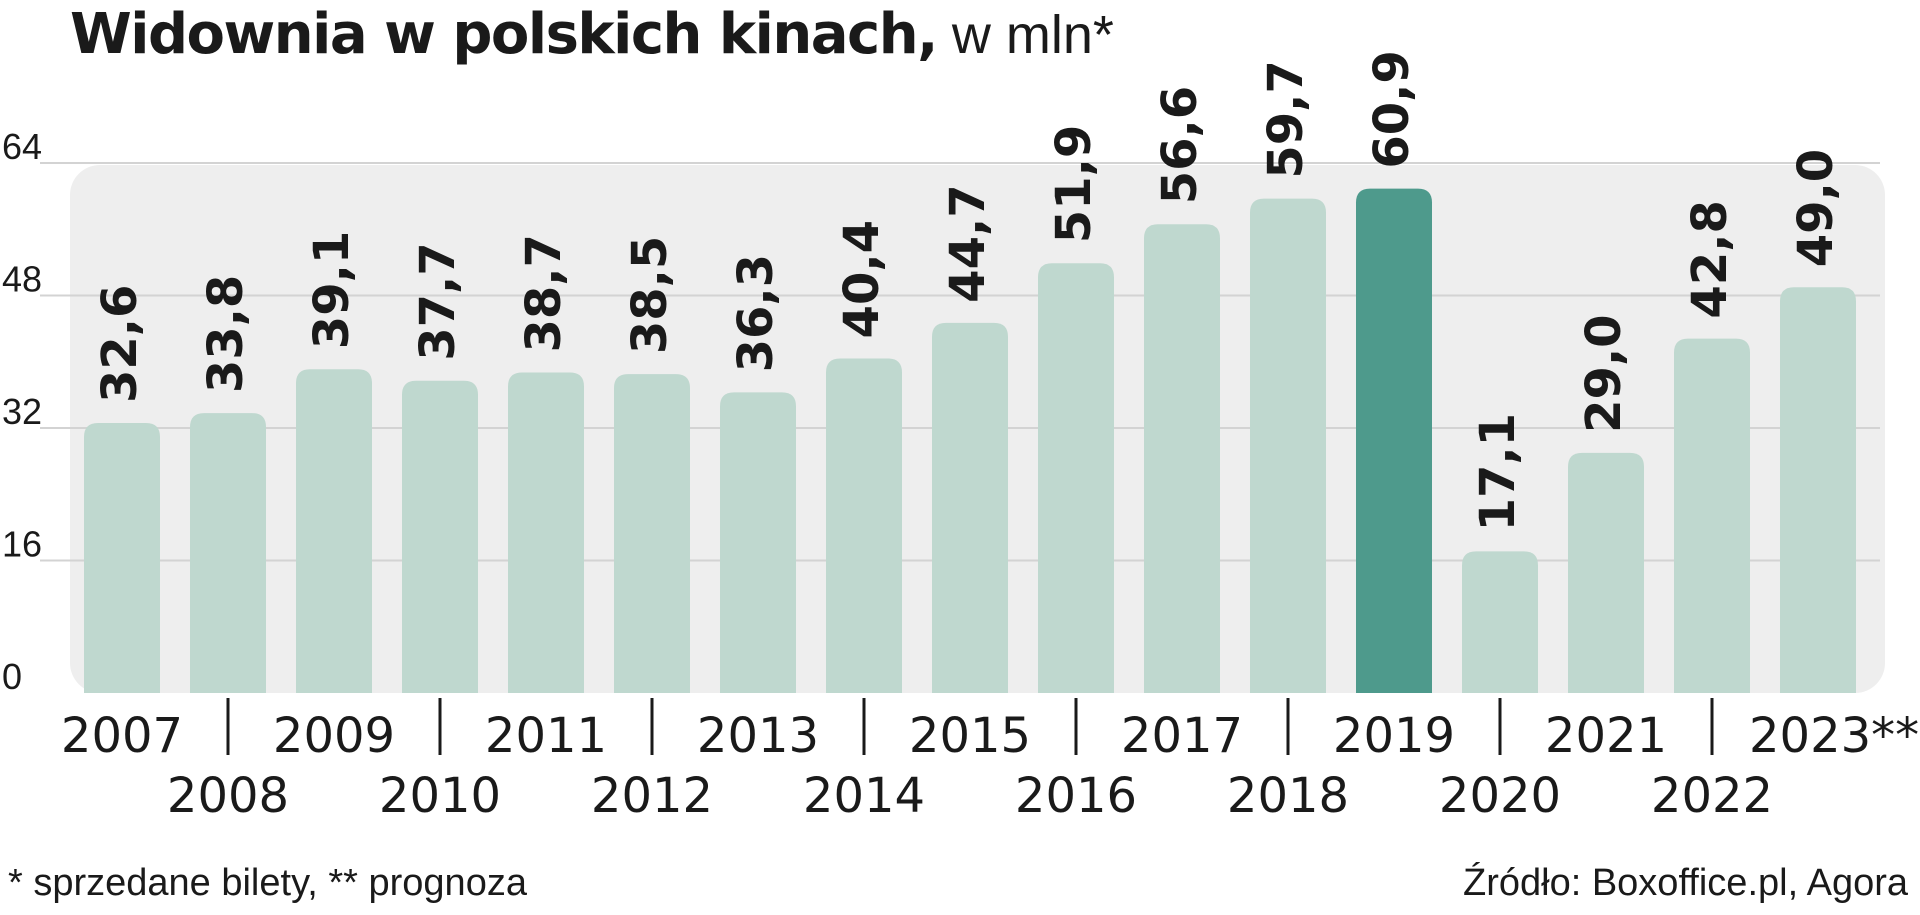 The image size is (1920, 915). What do you see at coordinates (1180, 145) in the screenshot?
I see `bar-value-label: 56,6` at bounding box center [1180, 145].